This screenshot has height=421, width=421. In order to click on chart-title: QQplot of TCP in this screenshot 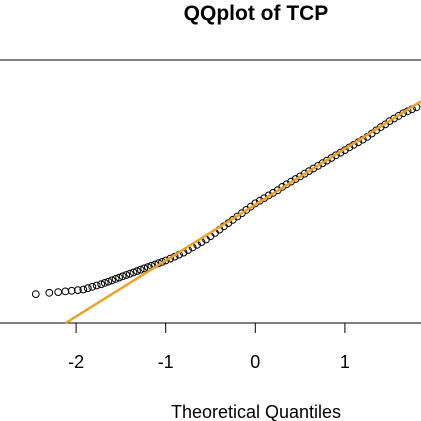, I will do `click(256, 13)`.